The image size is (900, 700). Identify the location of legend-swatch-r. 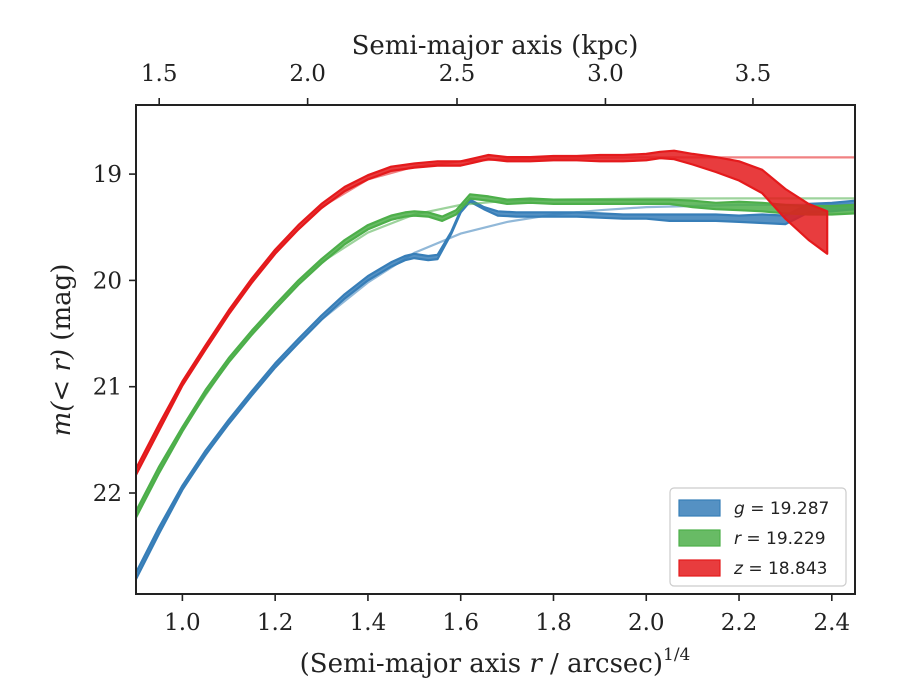
(699, 538).